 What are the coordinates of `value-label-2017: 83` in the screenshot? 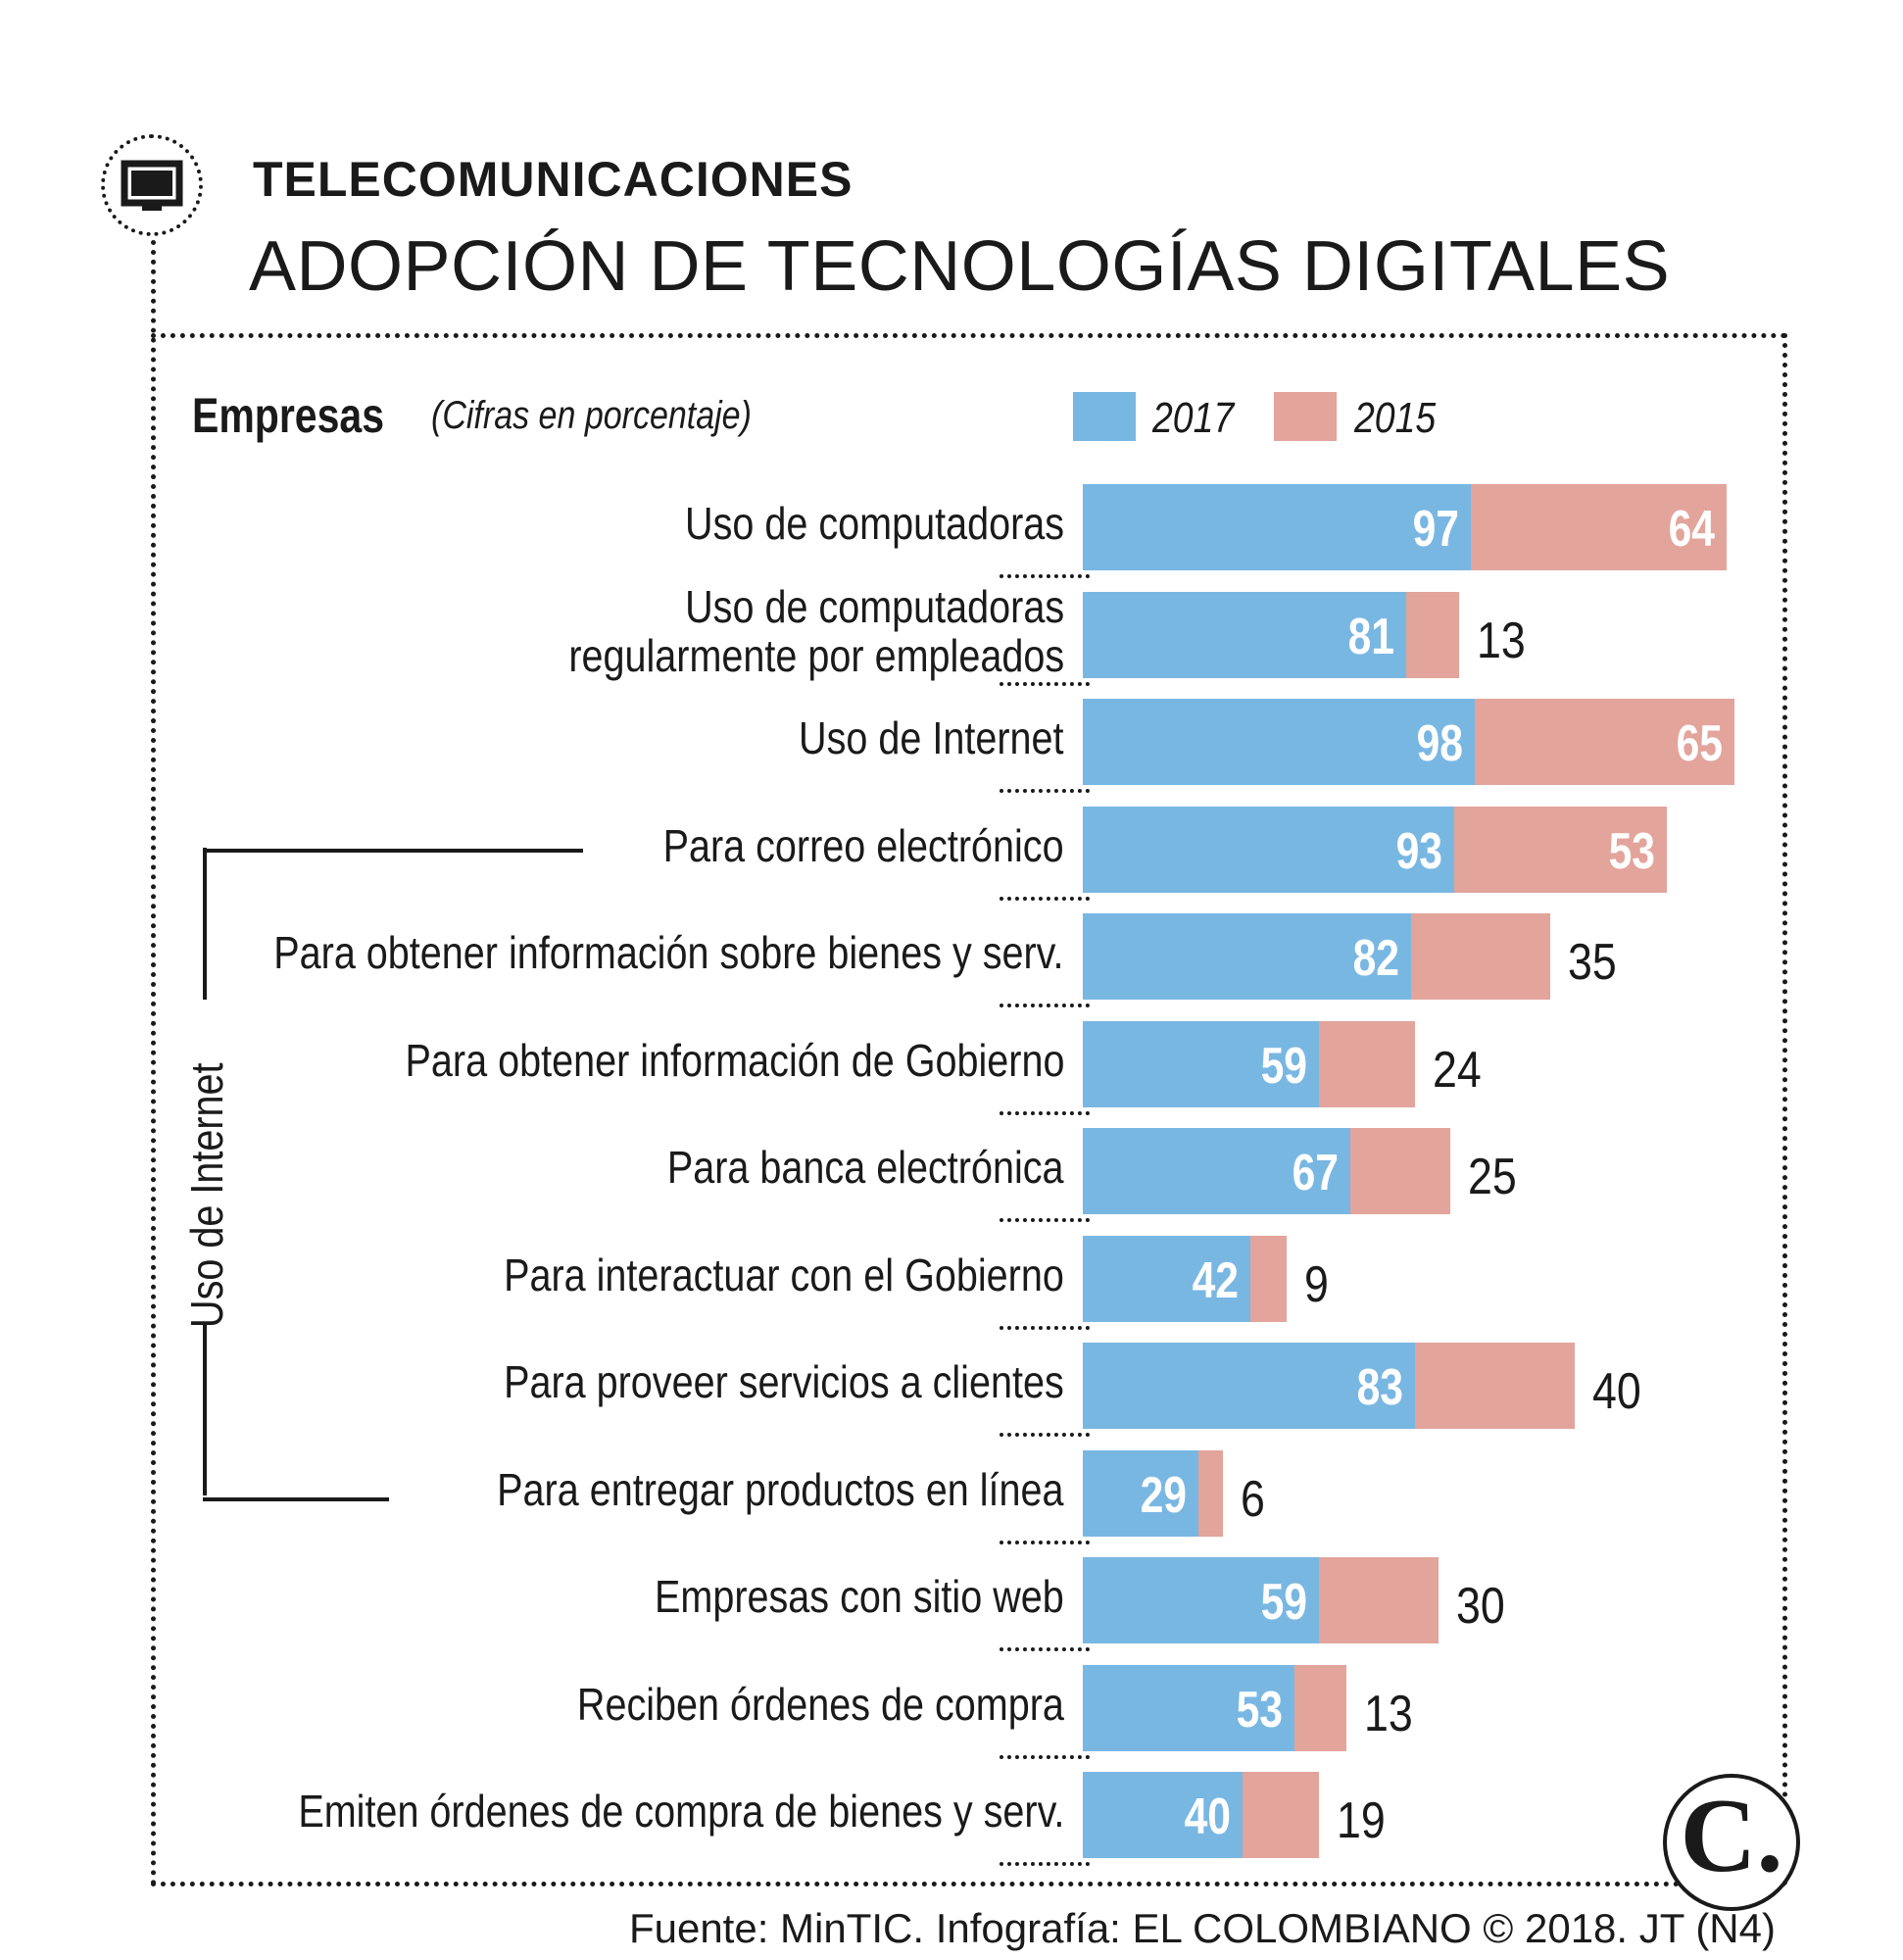 It's located at (1379, 1387).